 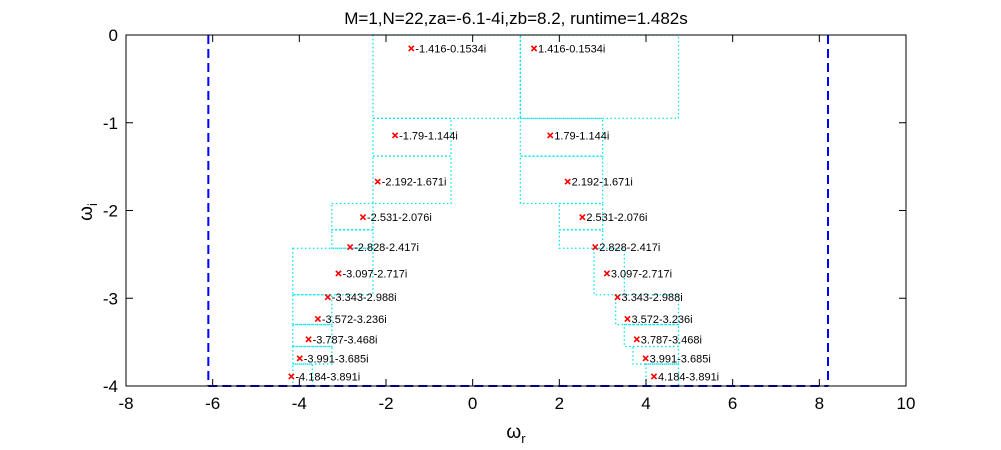 I want to click on data-point-label: -2.192-1.671i, so click(x=414, y=183).